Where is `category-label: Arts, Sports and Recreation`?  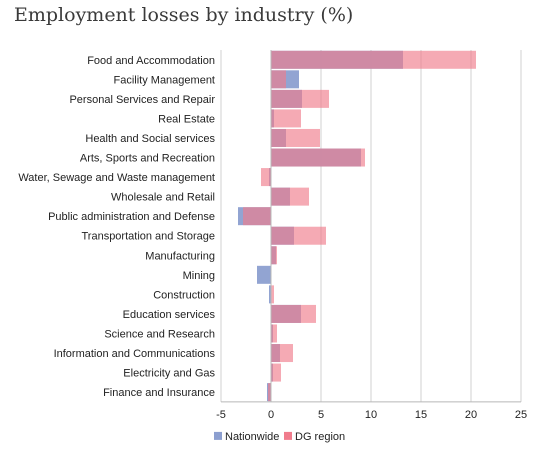
category-label: Arts, Sports and Recreation is located at coordinates (147, 159).